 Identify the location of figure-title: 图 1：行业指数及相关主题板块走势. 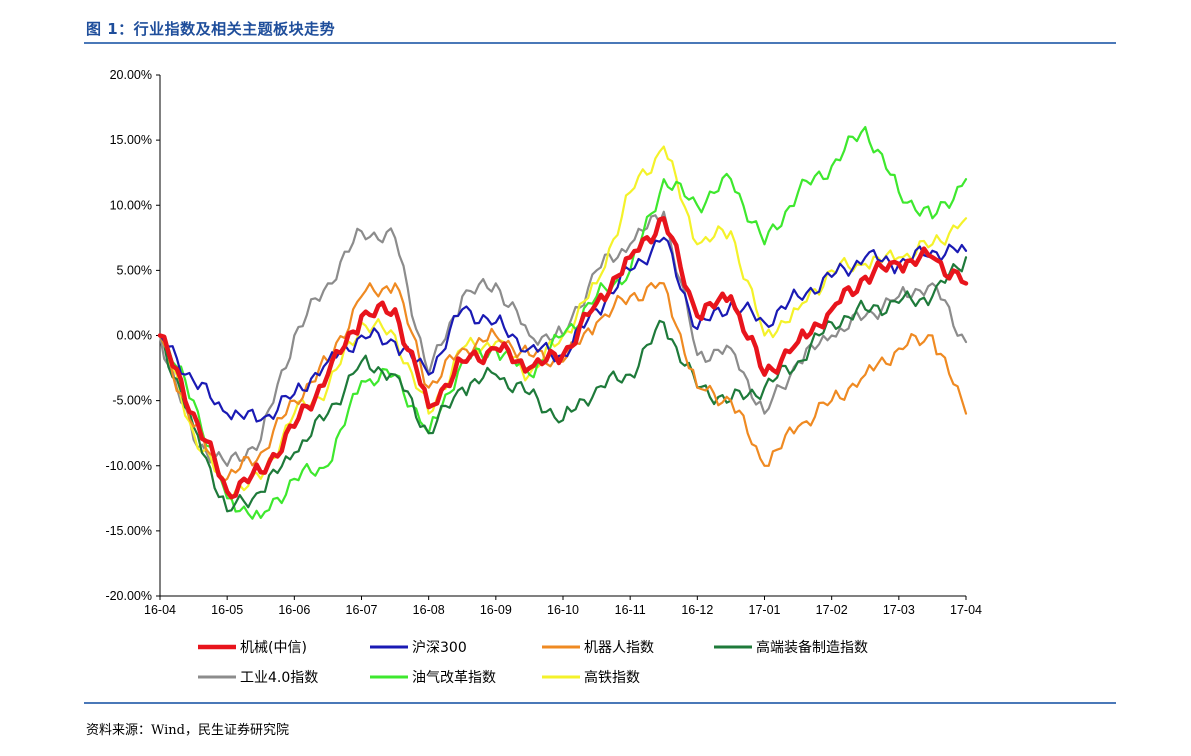
(211, 29).